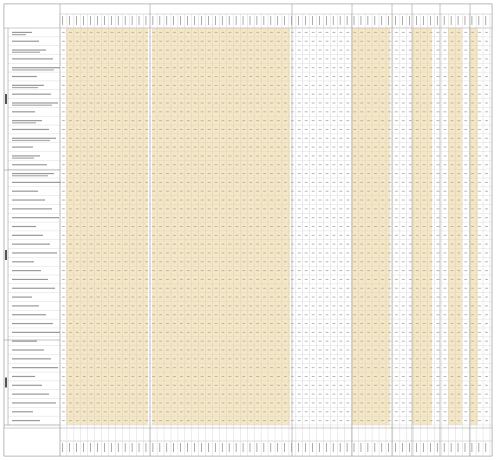 The height and width of the screenshot is (461, 500). What do you see at coordinates (160, 447) in the screenshot?
I see `column-footer-text` at bounding box center [160, 447].